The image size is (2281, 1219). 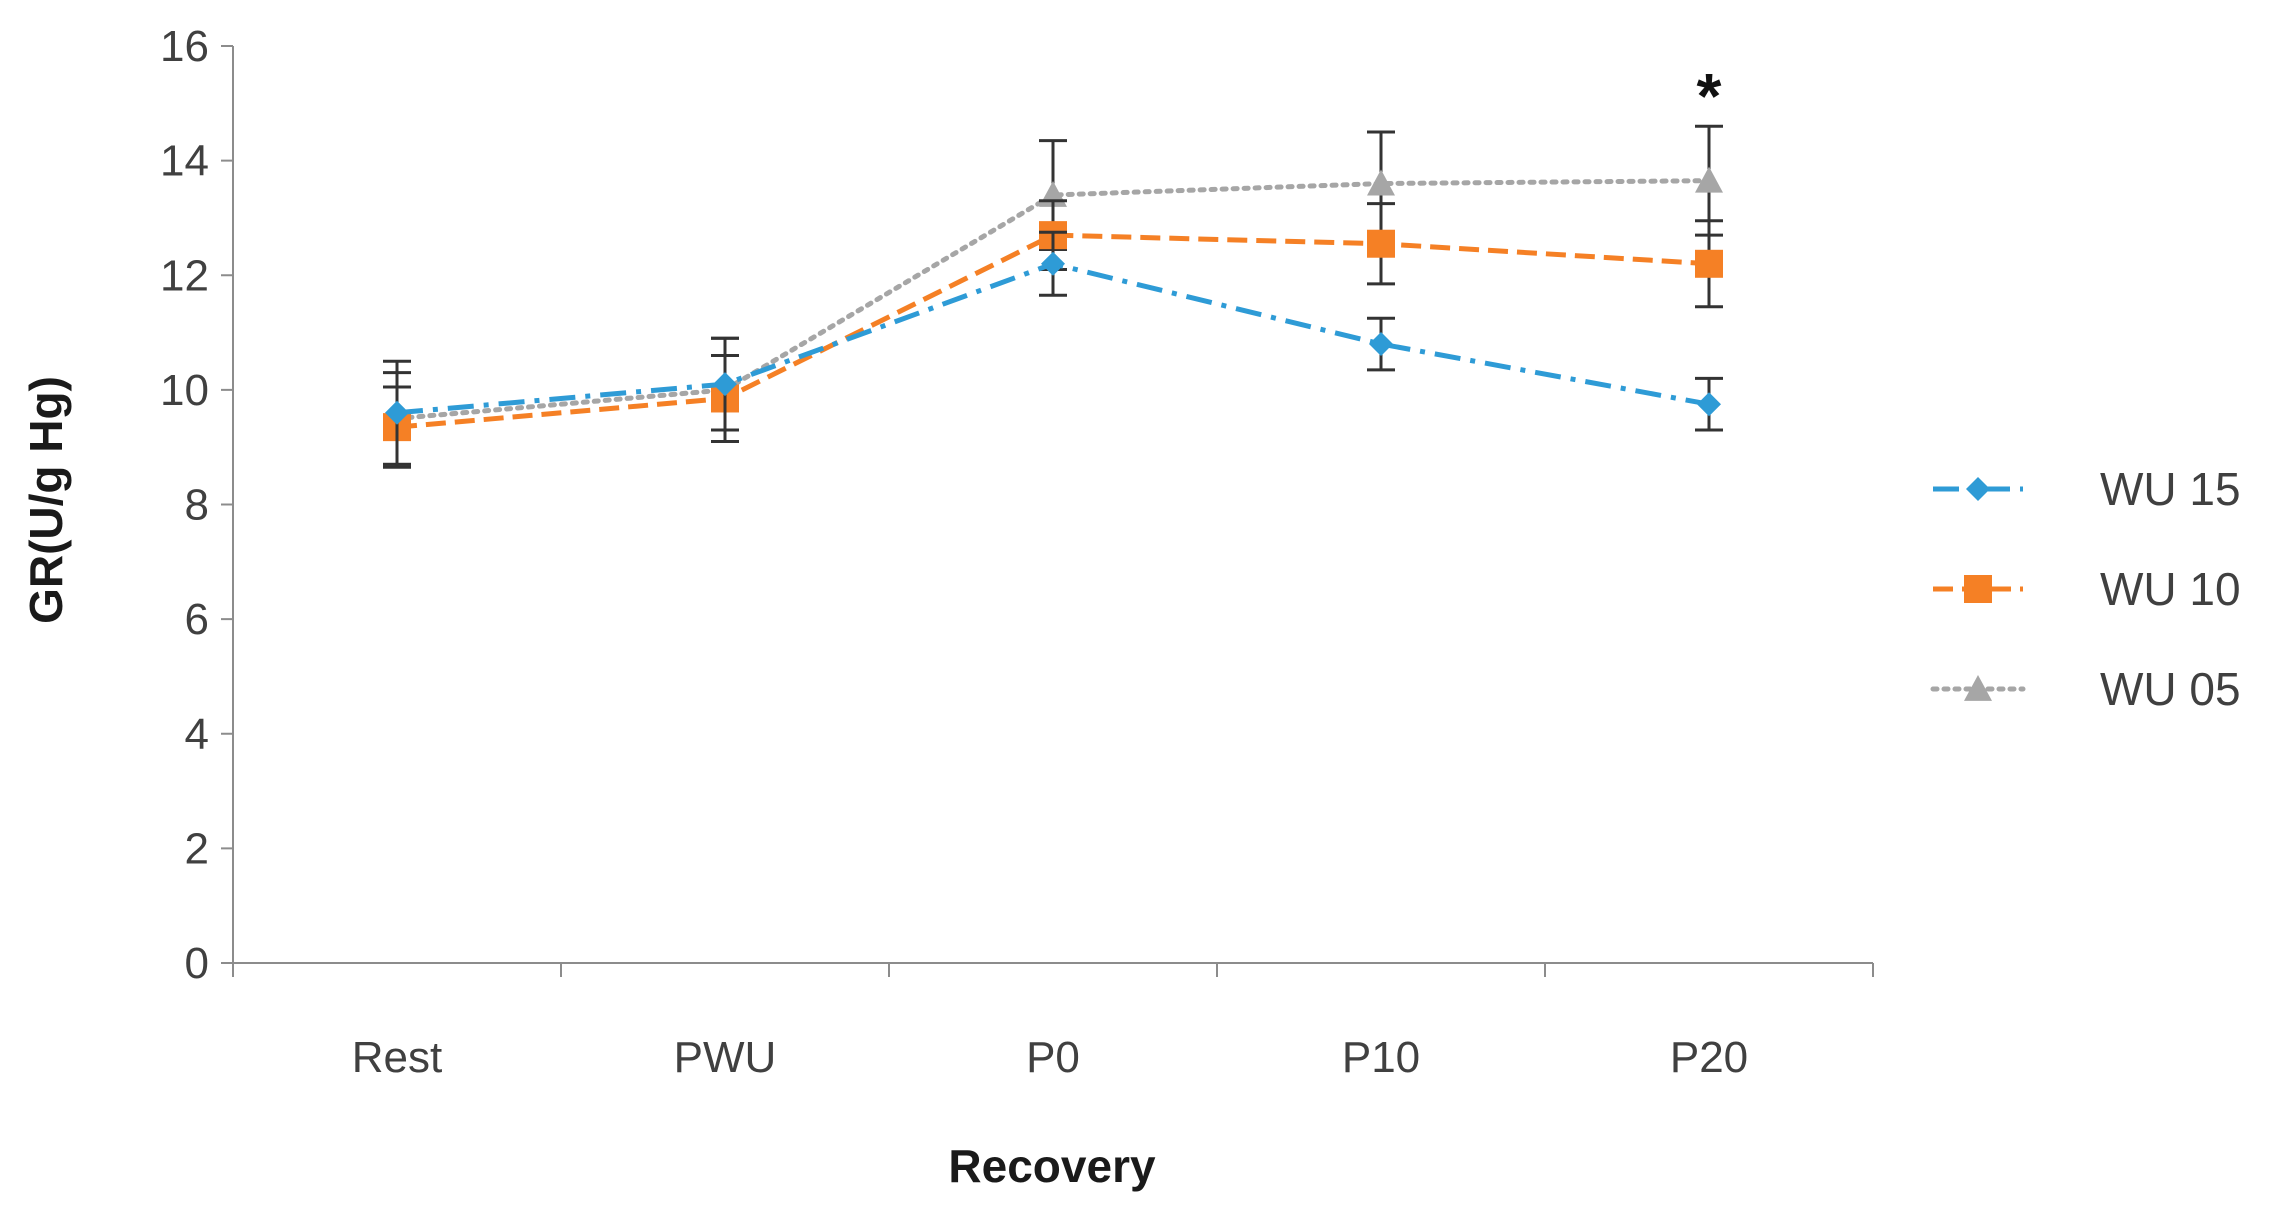 I want to click on x-tick-label: Rest, so click(x=397, y=1057).